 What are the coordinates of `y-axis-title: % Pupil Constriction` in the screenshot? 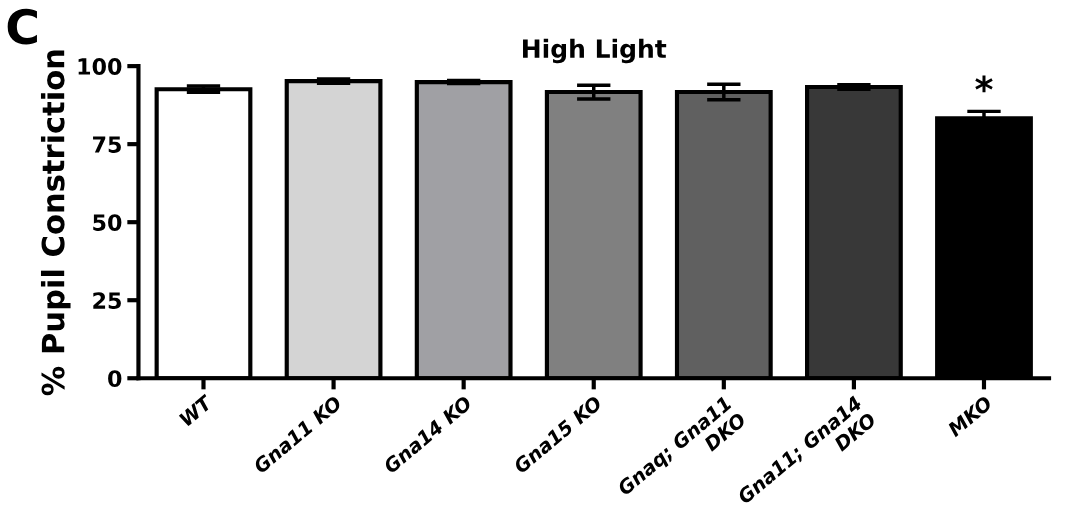 It's located at (55, 223).